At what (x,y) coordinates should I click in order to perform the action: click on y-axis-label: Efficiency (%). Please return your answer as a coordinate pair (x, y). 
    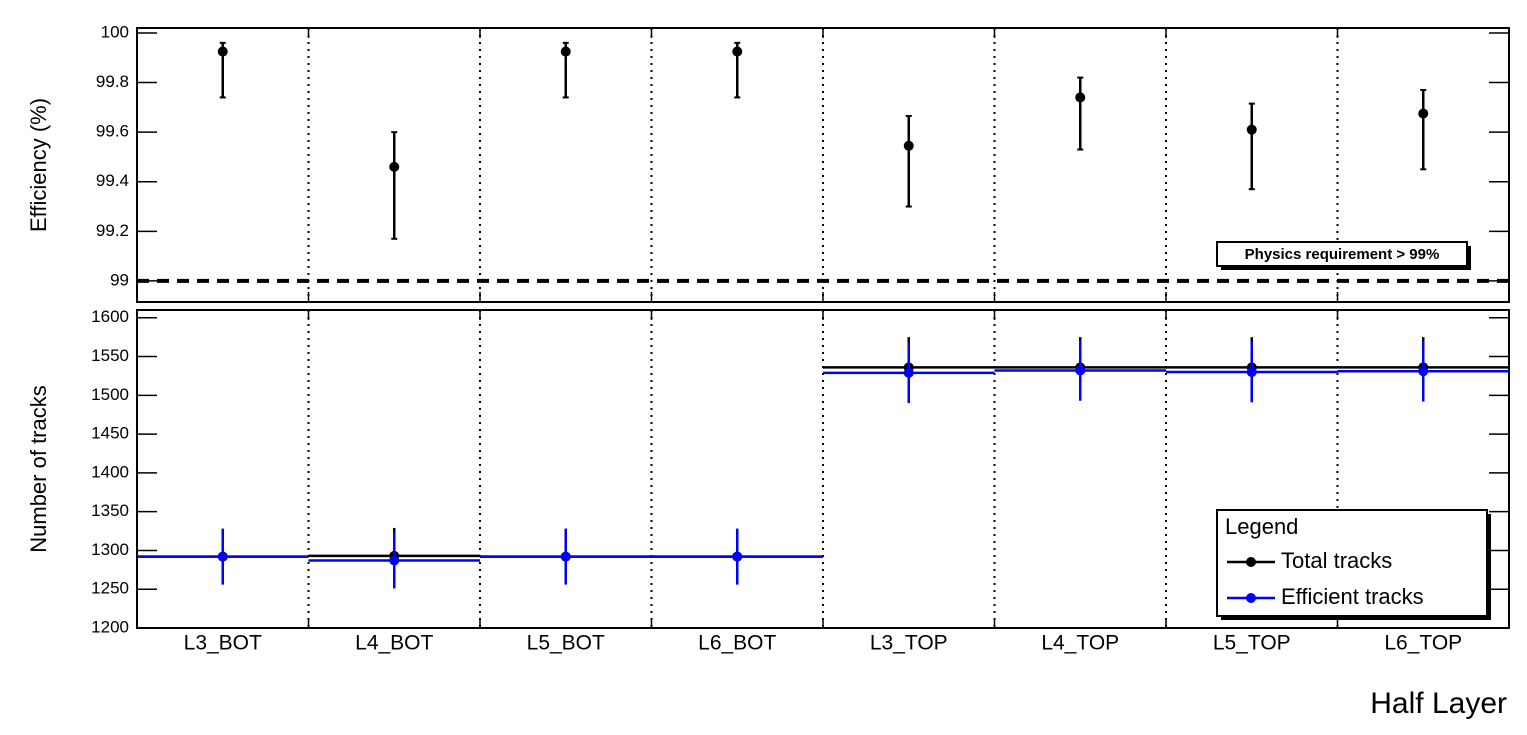
    Looking at the image, I should click on (38, 165).